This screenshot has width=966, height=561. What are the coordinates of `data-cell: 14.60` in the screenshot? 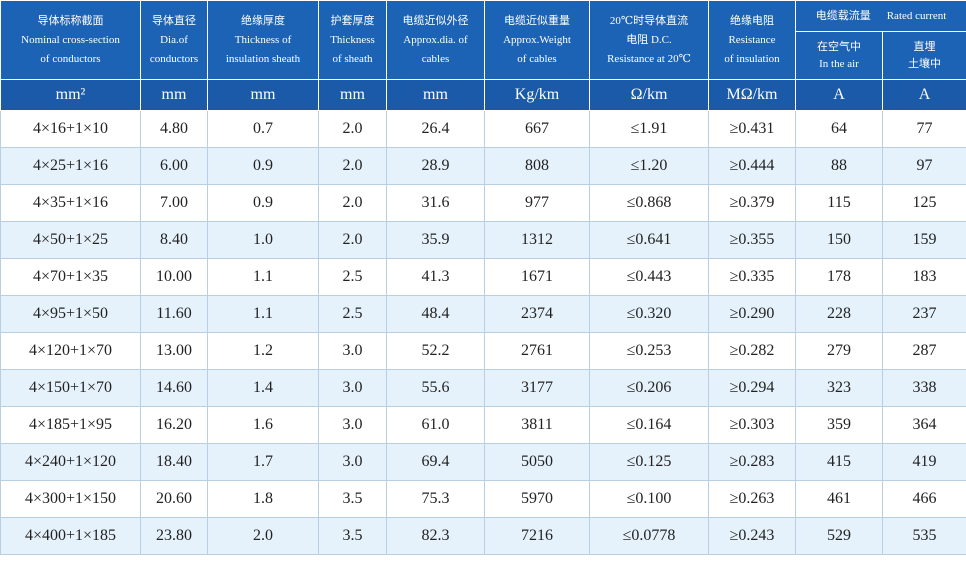 It's located at (174, 388).